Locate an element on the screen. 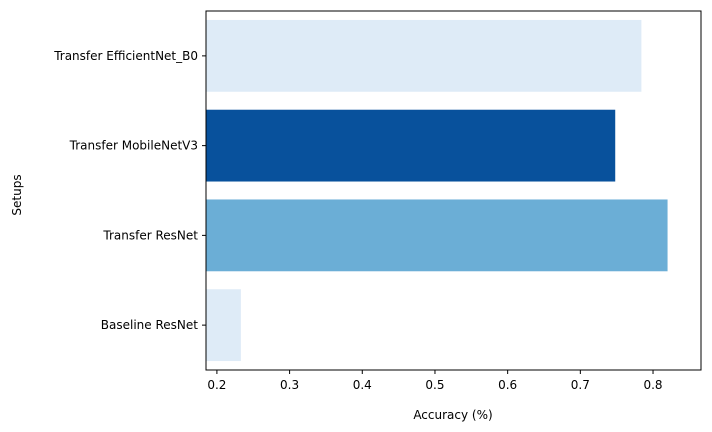 This screenshot has width=712, height=432. x-tick-label: 0.6 is located at coordinates (507, 385).